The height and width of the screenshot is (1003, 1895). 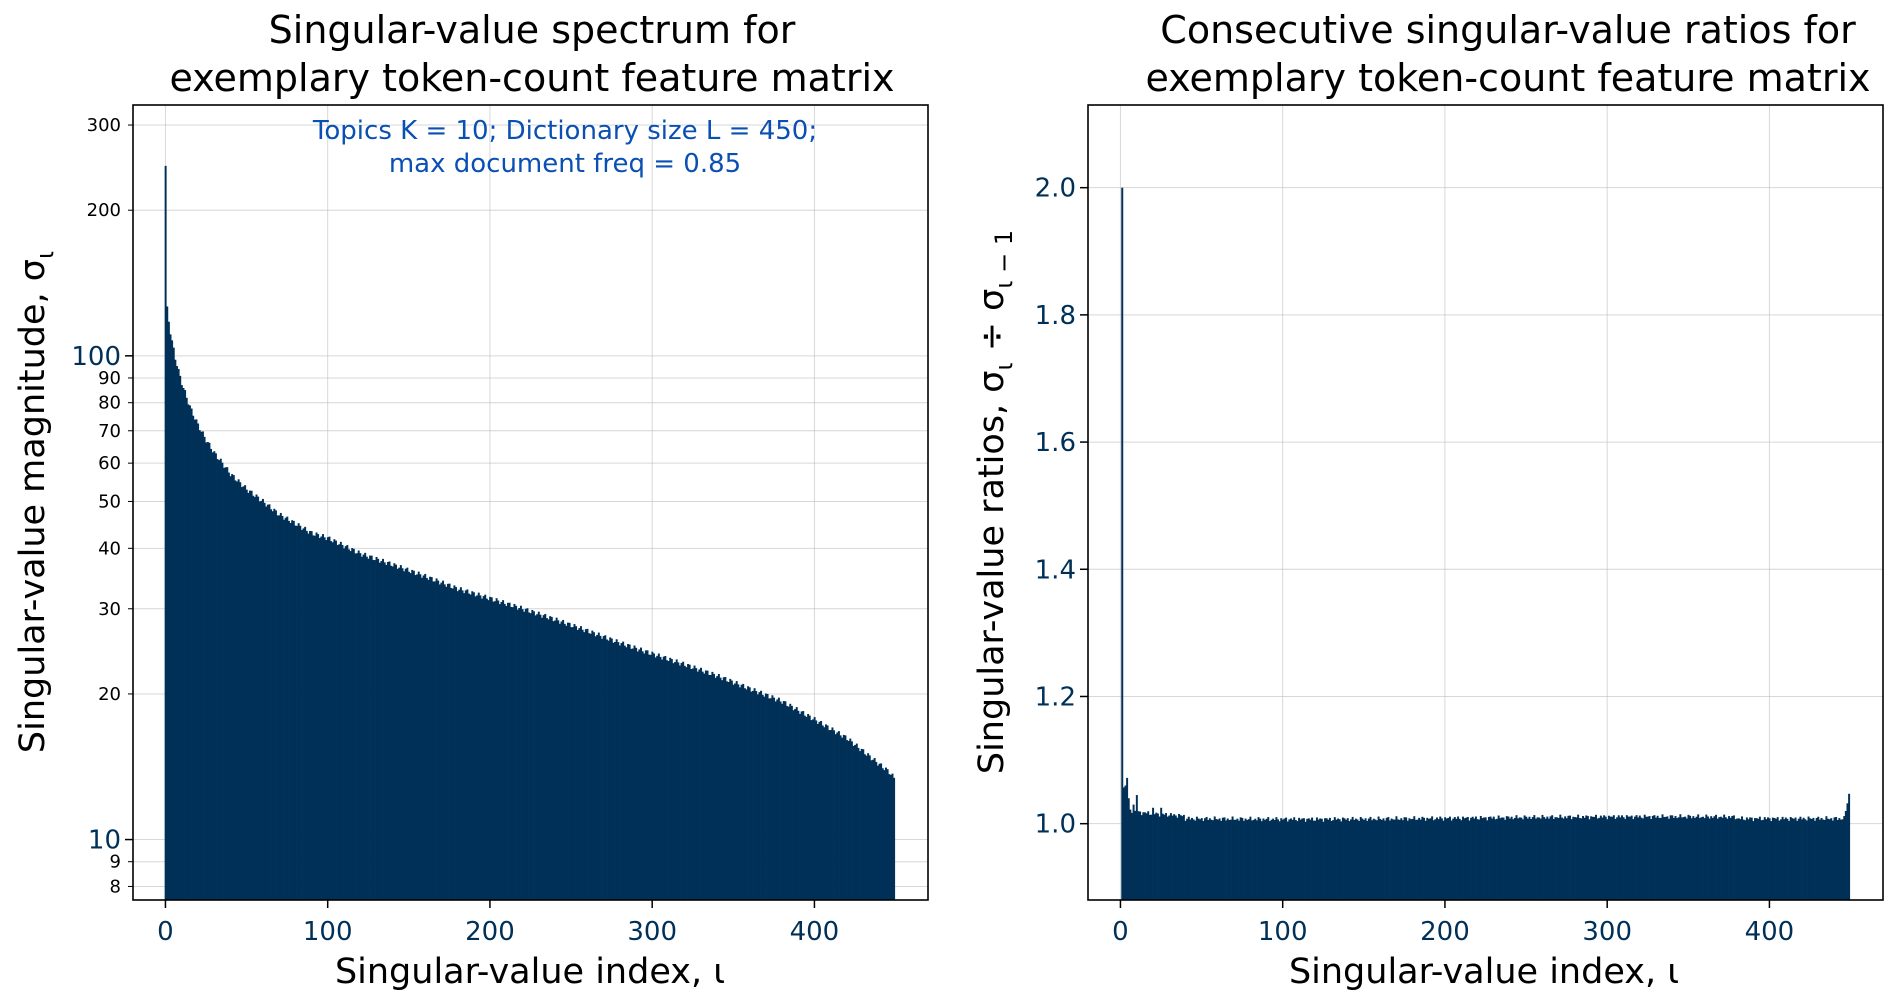 I want to click on left-y-minor-tick-label: 8, so click(x=115, y=886).